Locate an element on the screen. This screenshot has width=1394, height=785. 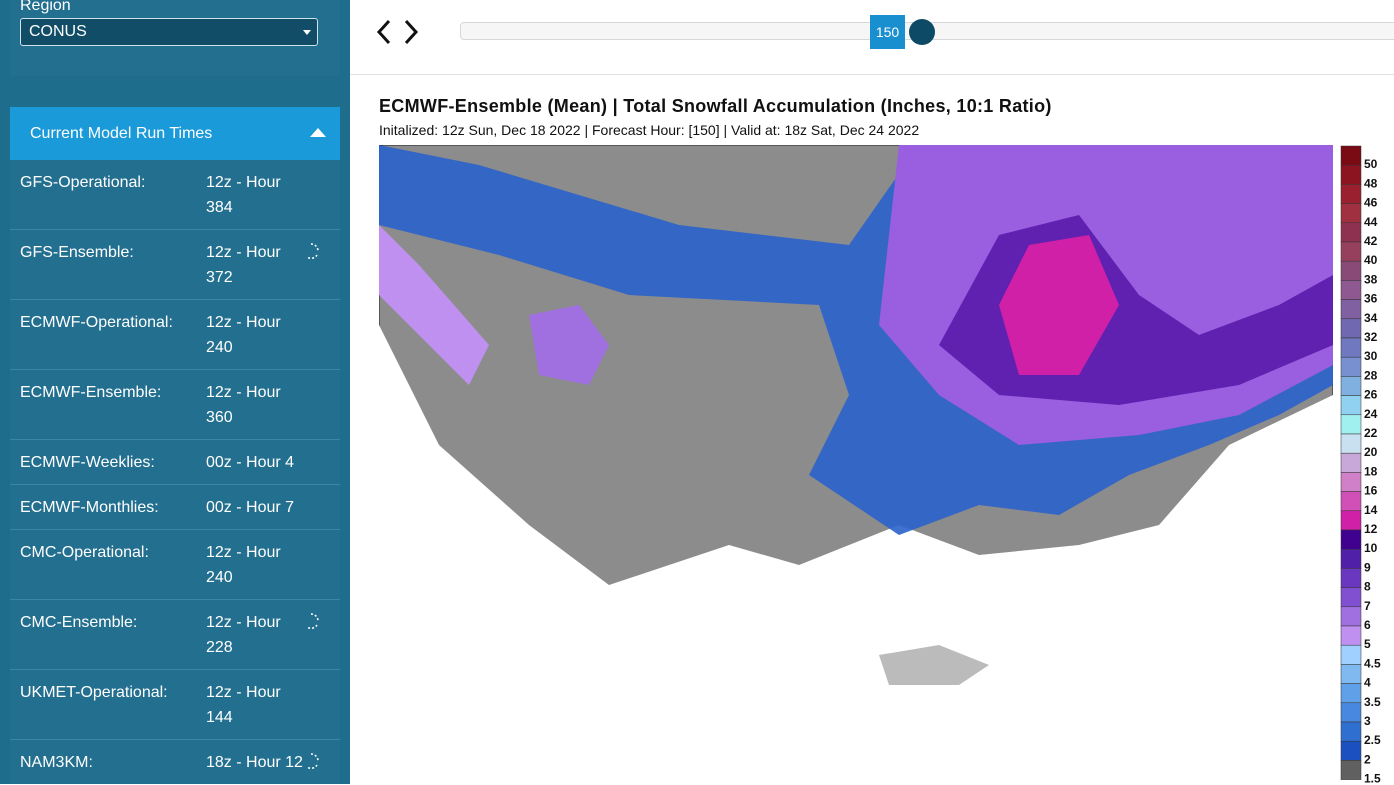
panel-header: Current Model Run Times is located at coordinates (175, 133).